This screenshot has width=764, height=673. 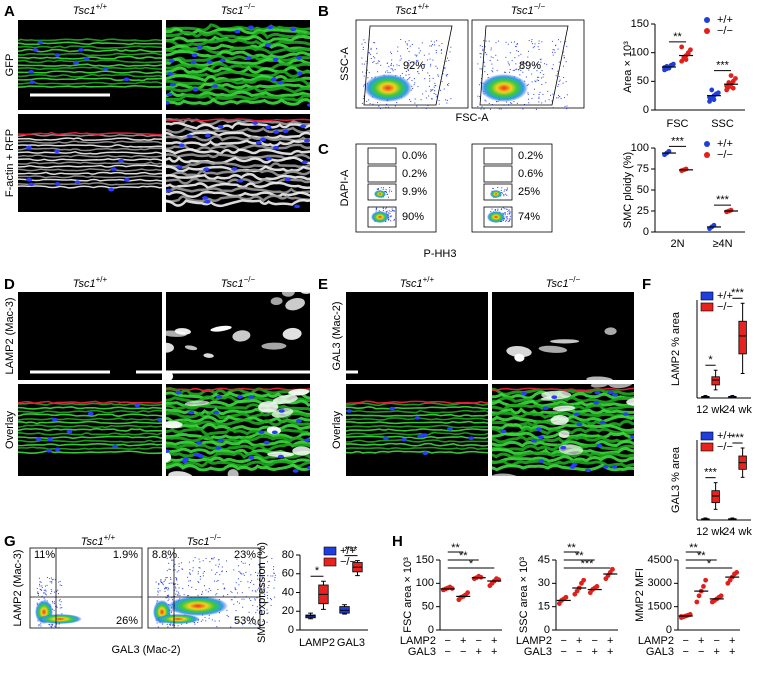 I want to click on density, so click(x=496, y=217).